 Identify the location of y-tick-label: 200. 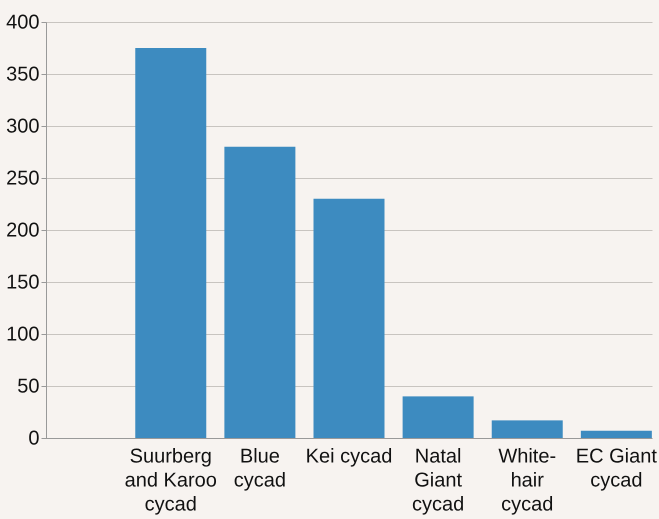
(23, 231).